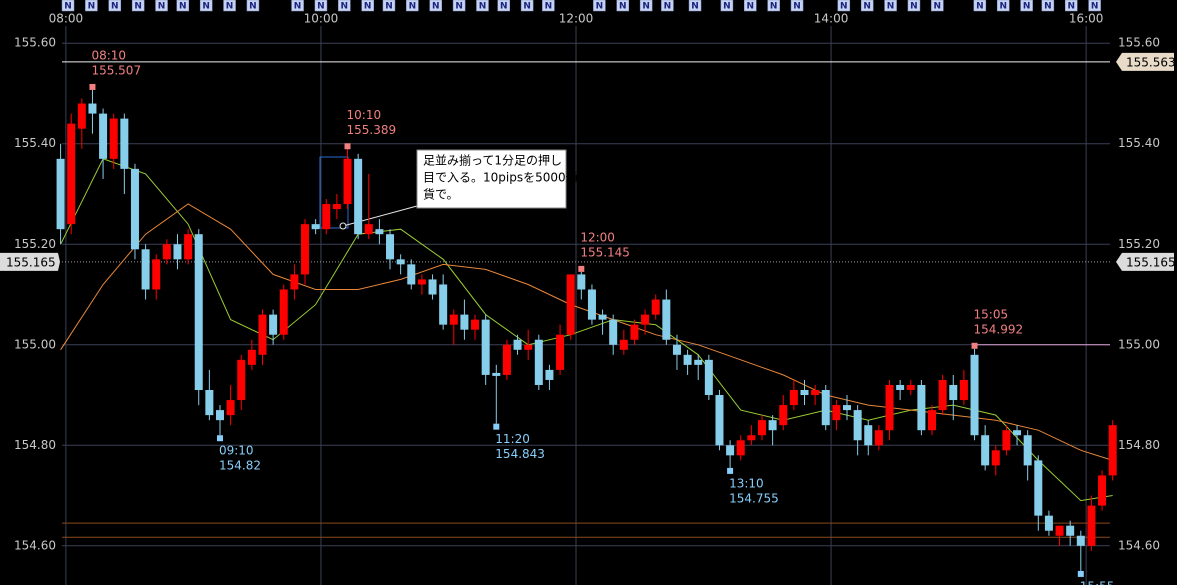 The height and width of the screenshot is (585, 1177). I want to click on extreme-time: 13:10, so click(746, 483).